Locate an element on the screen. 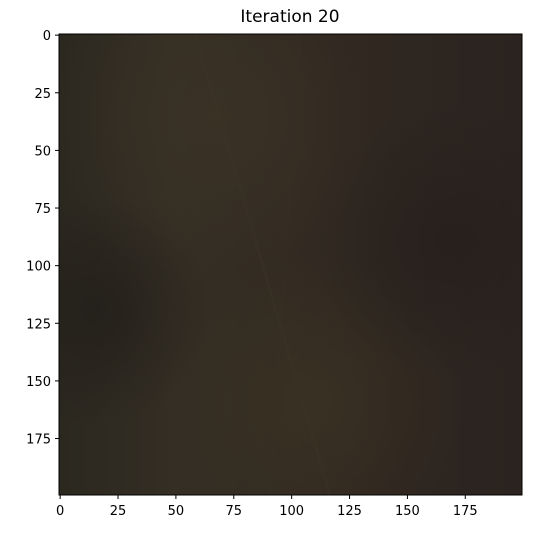  x-tick-label: 75 is located at coordinates (234, 511).